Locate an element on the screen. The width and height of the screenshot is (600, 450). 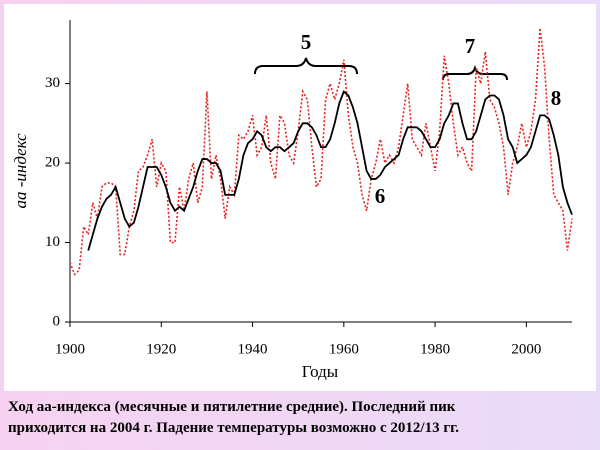
annotation: 5 is located at coordinates (306, 42).